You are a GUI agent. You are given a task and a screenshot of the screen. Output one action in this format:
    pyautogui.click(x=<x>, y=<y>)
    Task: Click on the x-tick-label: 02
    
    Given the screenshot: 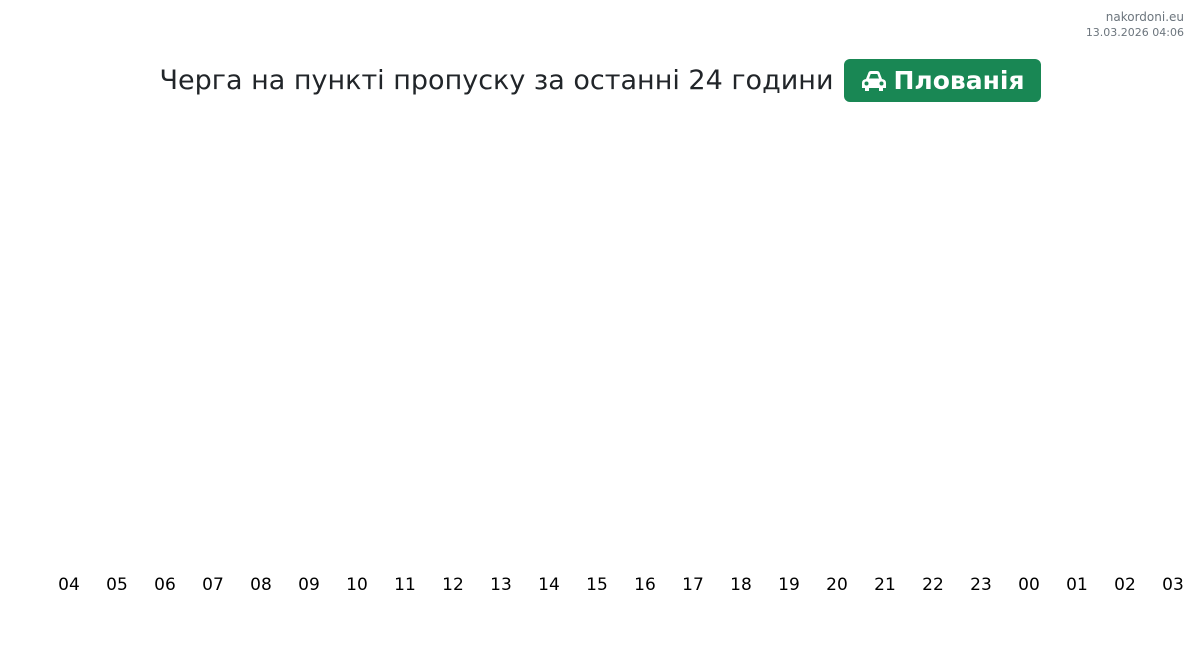 What is the action you would take?
    pyautogui.click(x=1125, y=585)
    